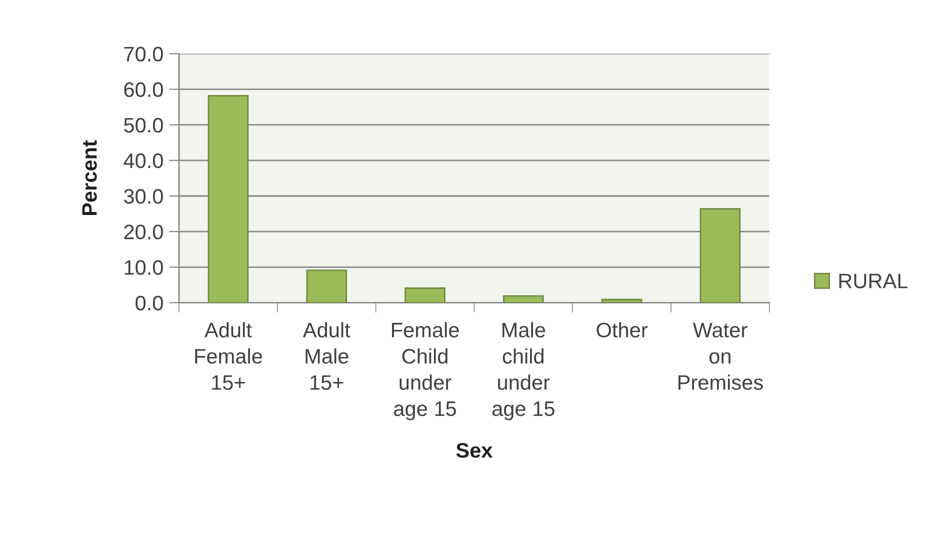  I want to click on x-axis-title: Sex, so click(474, 450).